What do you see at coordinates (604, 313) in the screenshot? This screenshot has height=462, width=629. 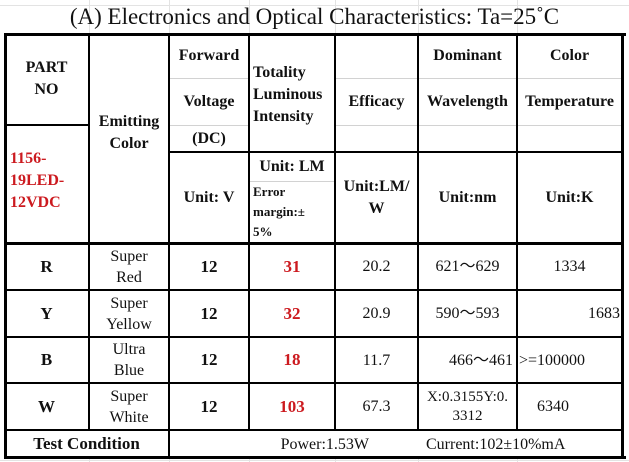 I see `color-temp-value: 1683` at bounding box center [604, 313].